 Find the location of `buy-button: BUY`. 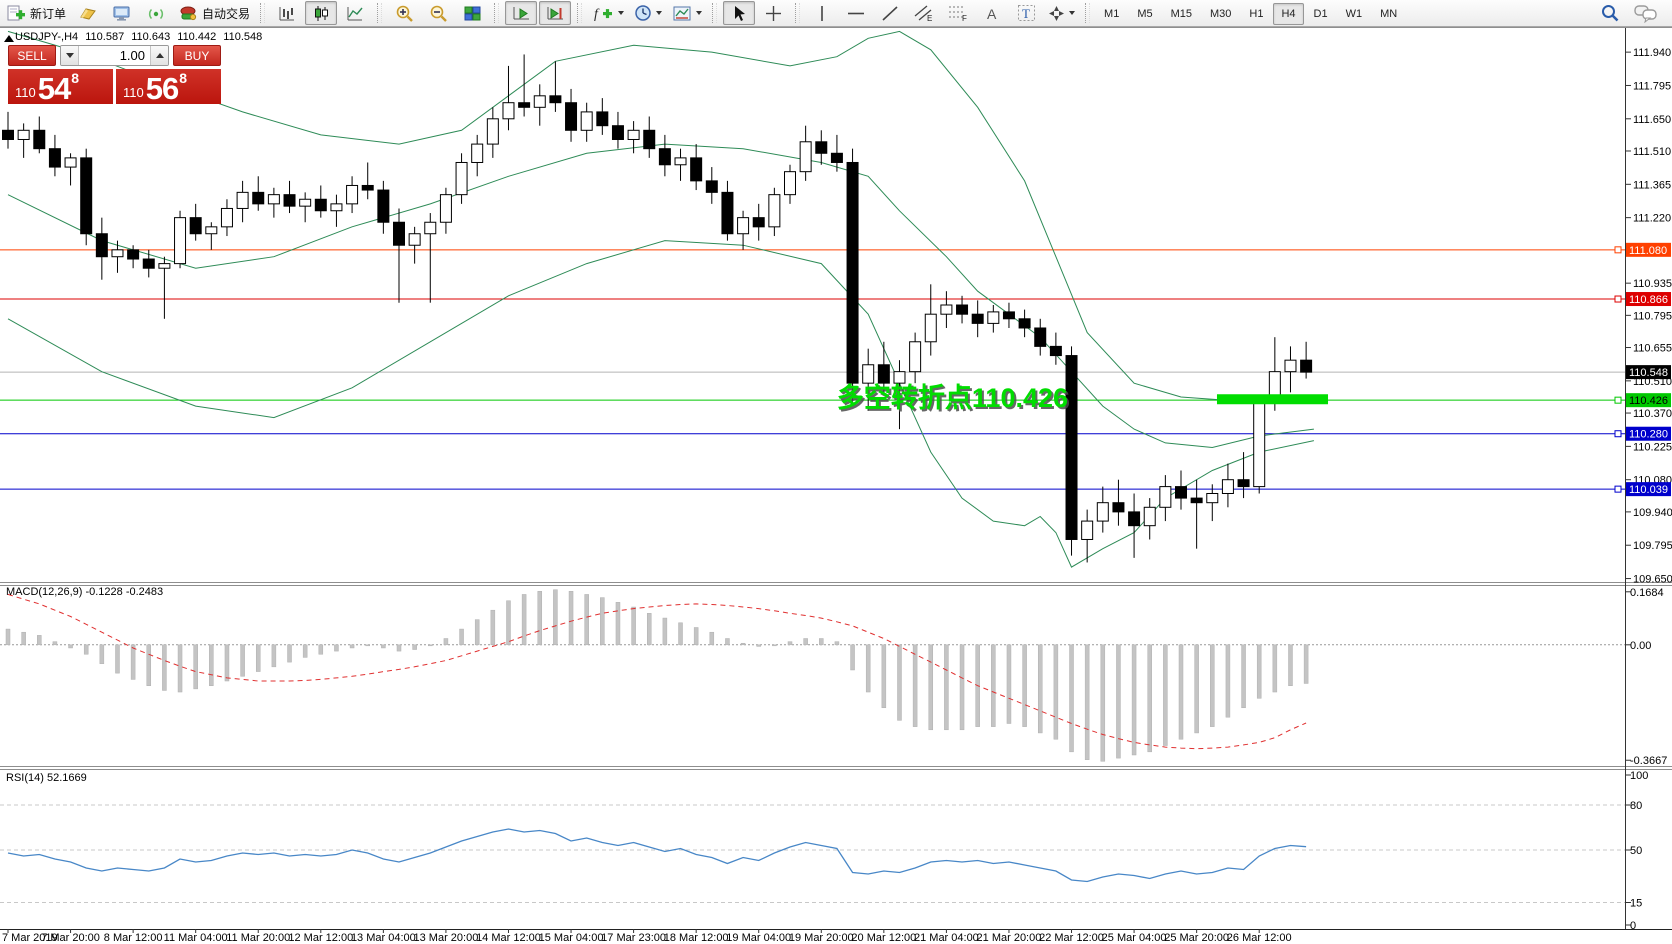

buy-button: BUY is located at coordinates (197, 55).